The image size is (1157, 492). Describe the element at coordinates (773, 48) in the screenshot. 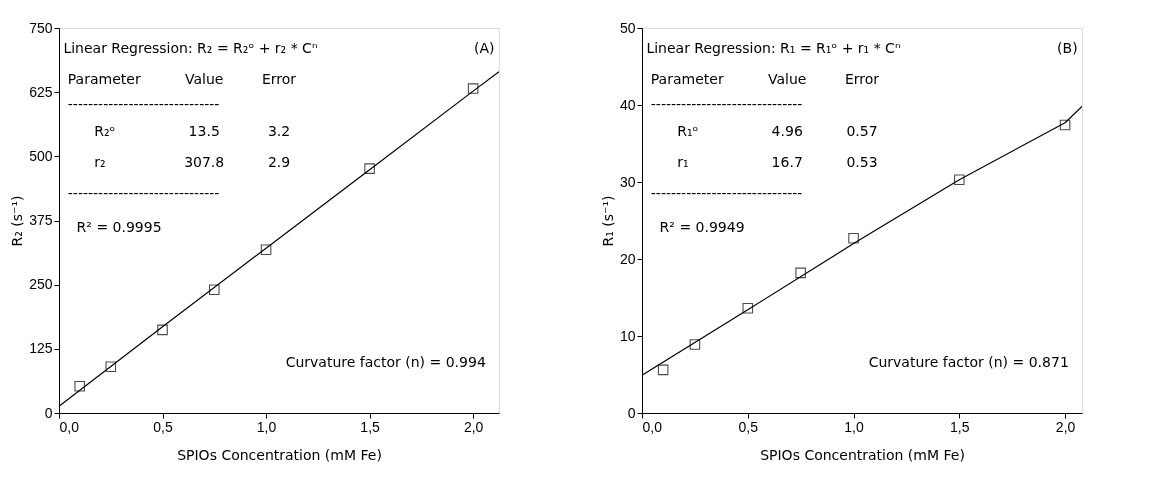

I see `annotation: Linear Regression: R₁ = R₁ᵒ + r₁ * Cⁿ` at that location.